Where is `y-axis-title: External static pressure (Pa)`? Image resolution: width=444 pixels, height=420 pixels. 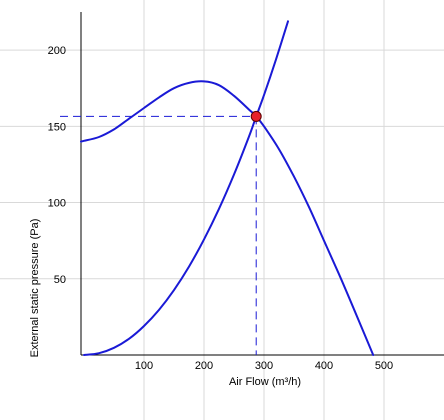 y-axis-title: External static pressure (Pa) is located at coordinates (35, 288).